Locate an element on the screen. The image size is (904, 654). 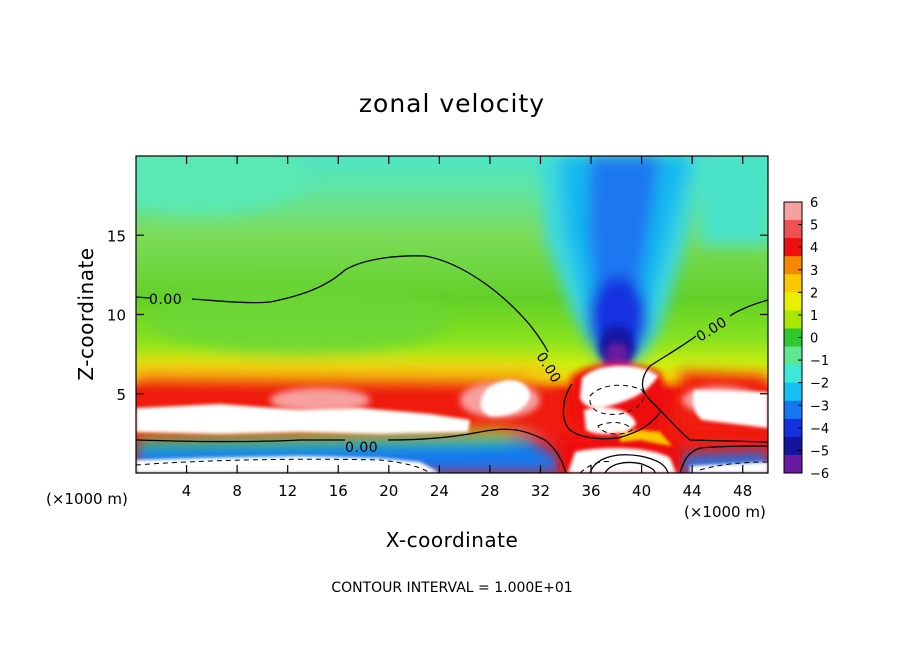
x-tick-label: 4 is located at coordinates (187, 491).